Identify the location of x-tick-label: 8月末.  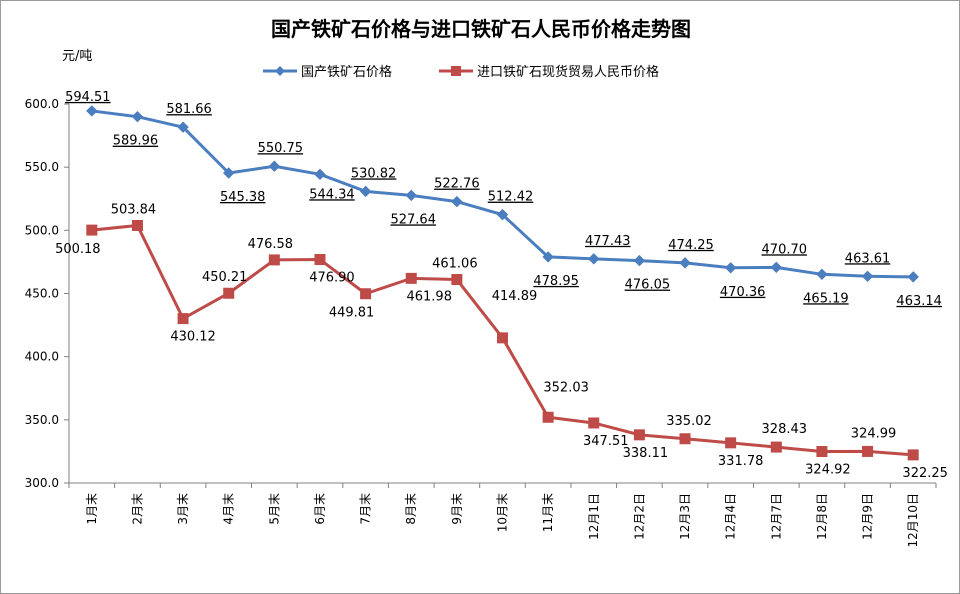
(411, 509).